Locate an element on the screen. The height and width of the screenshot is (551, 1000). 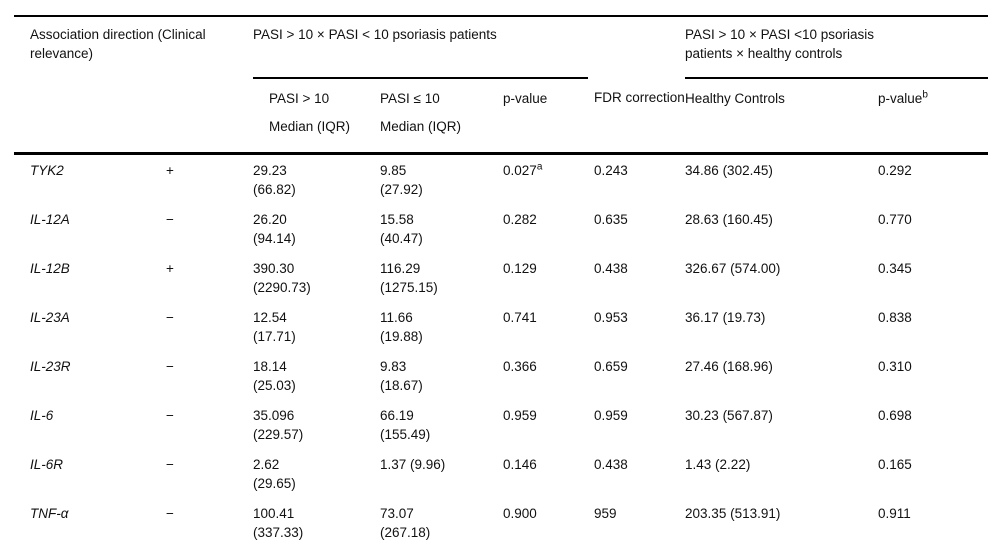
direction-cell: + is located at coordinates (170, 170).